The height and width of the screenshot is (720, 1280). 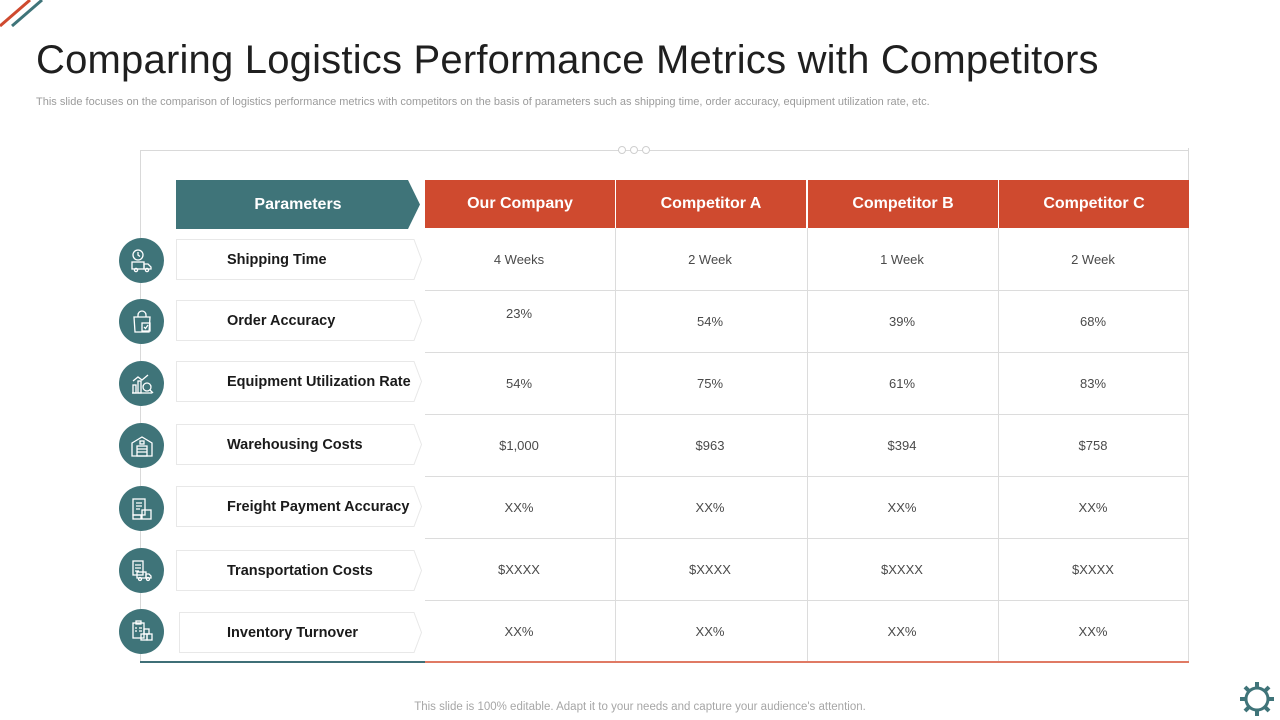 What do you see at coordinates (1188, 164) in the screenshot?
I see `frame-right-line` at bounding box center [1188, 164].